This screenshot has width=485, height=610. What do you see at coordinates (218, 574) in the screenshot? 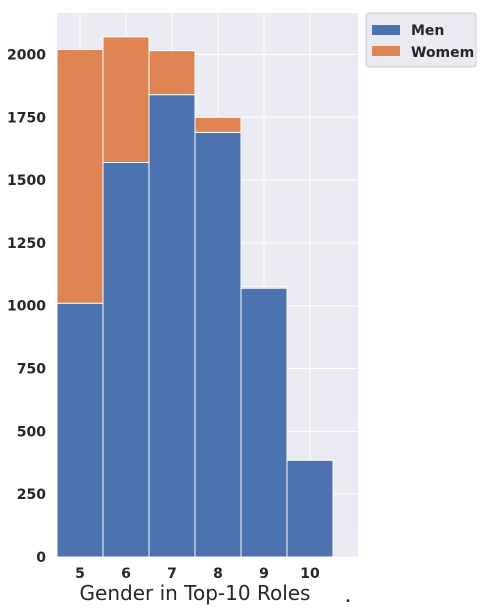
I see `x-tick-label: 8` at bounding box center [218, 574].